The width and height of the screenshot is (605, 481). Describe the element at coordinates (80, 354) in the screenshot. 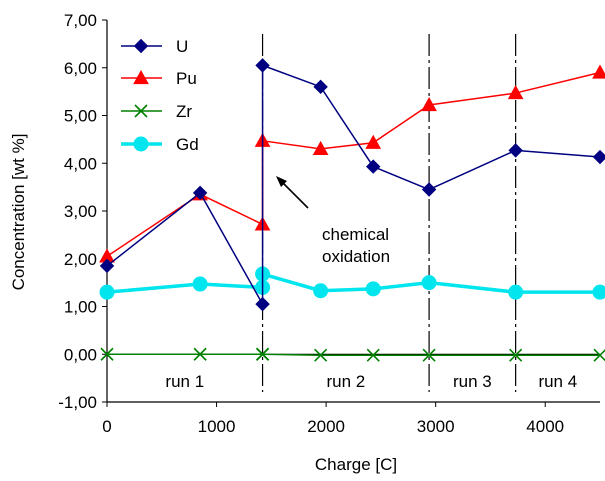

I see `y-tick-label: 0,00` at that location.